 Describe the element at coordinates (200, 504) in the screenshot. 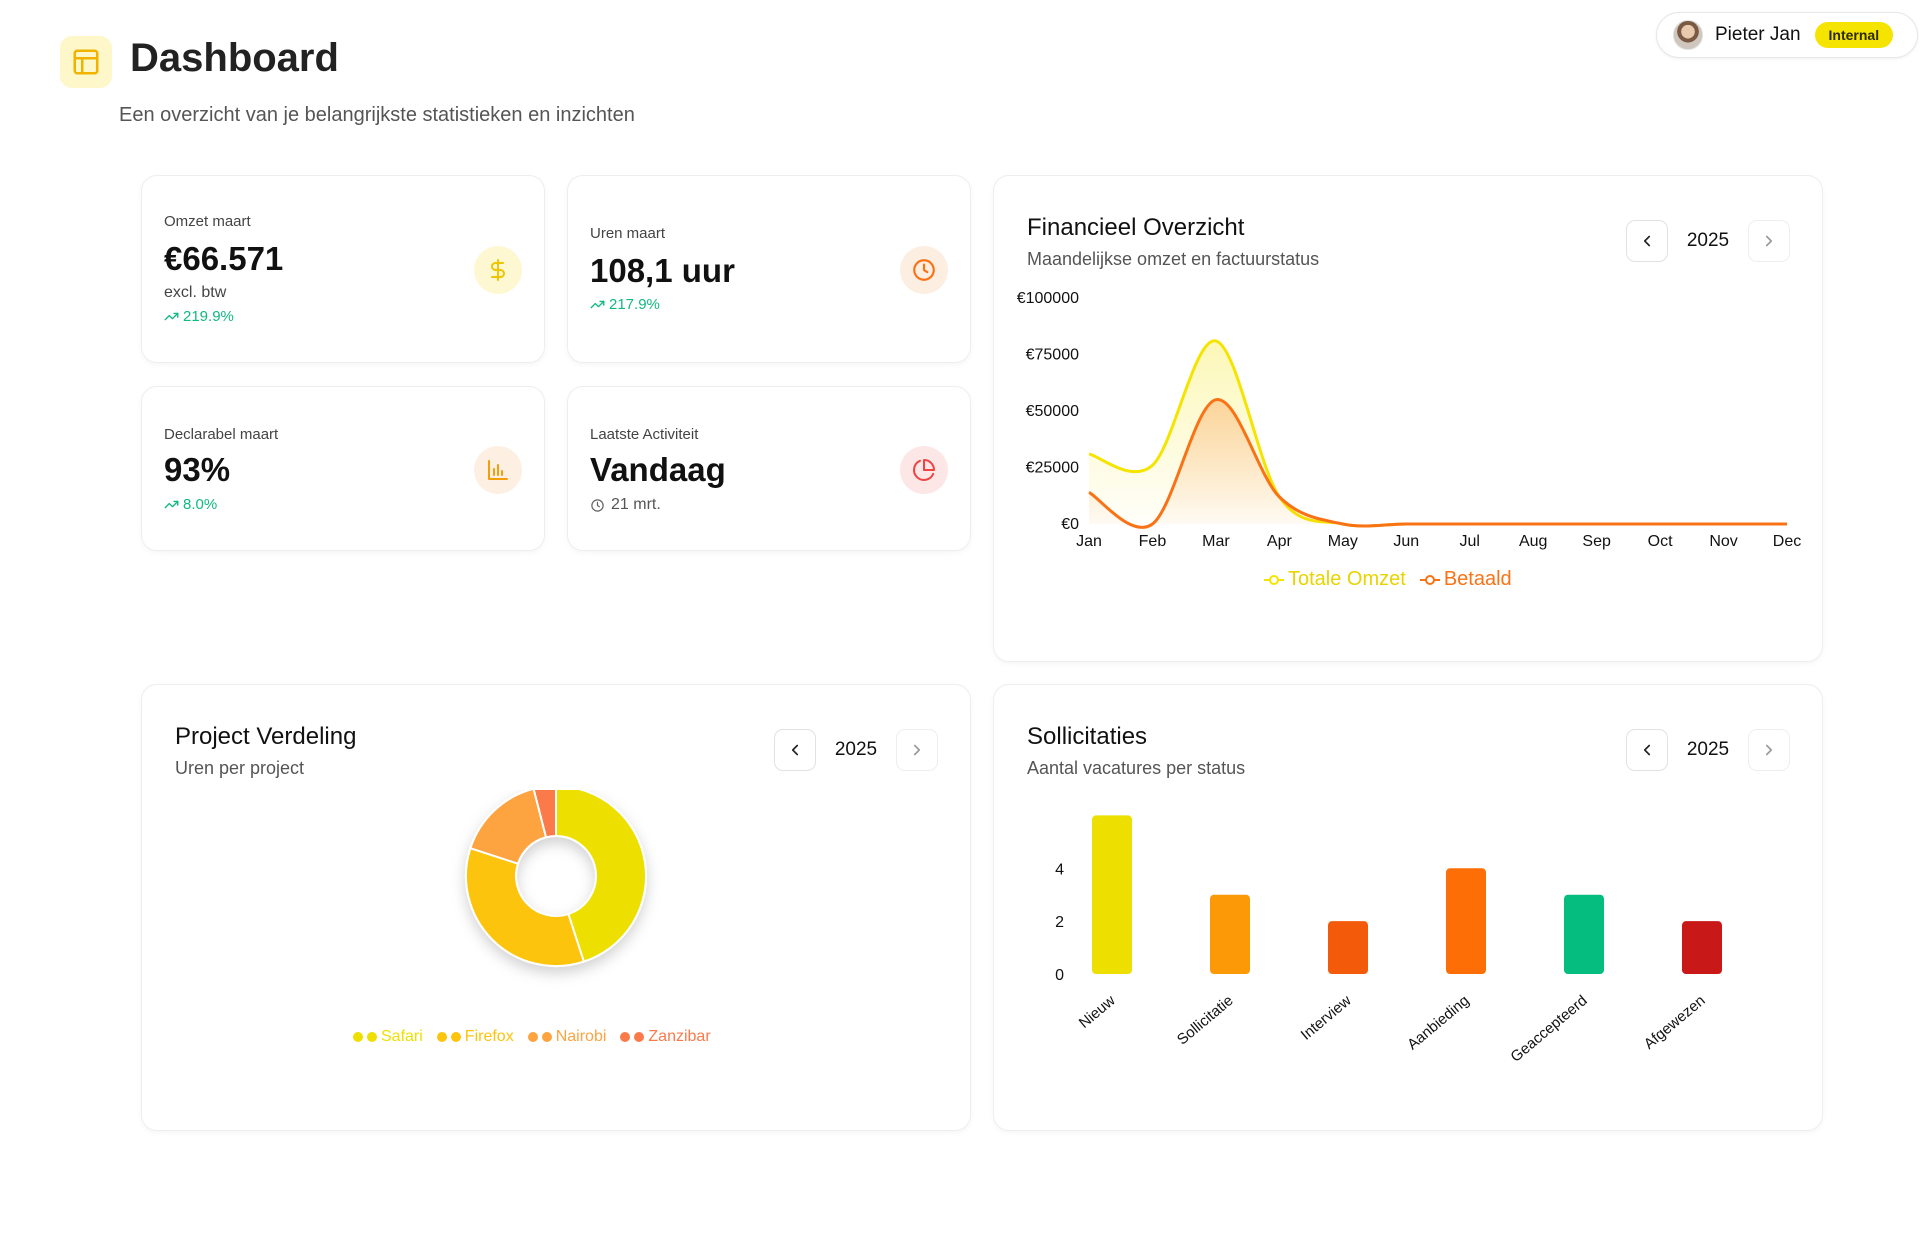

I see `billable-trend-value: 8.0%` at that location.